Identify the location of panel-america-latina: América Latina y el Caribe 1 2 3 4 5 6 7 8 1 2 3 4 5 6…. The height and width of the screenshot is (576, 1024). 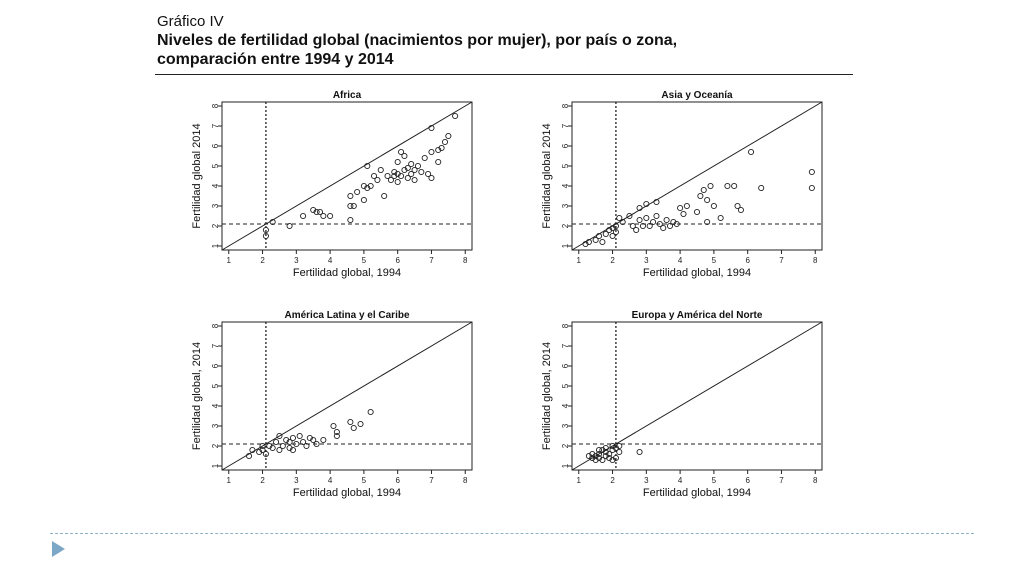
(325, 413).